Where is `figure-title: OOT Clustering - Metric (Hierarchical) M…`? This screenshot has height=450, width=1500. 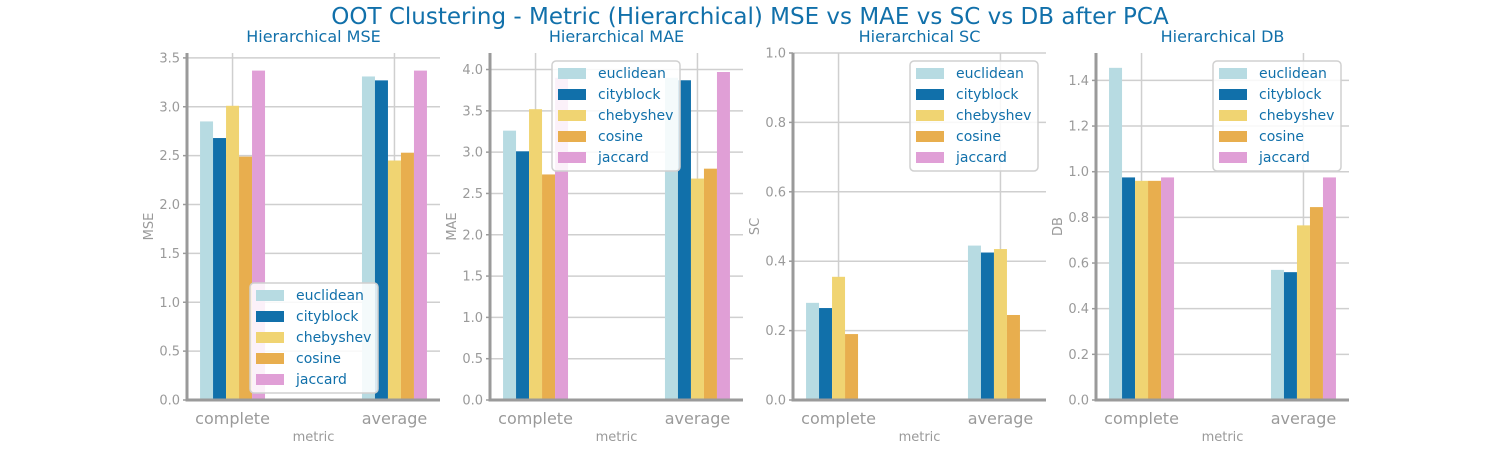
figure-title: OOT Clustering - Metric (Hierarchical) M… is located at coordinates (750, 17).